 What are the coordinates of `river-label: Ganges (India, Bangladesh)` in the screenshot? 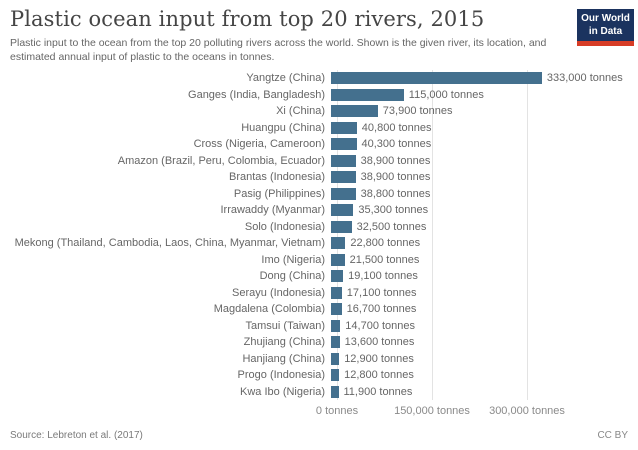 It's located at (256, 94).